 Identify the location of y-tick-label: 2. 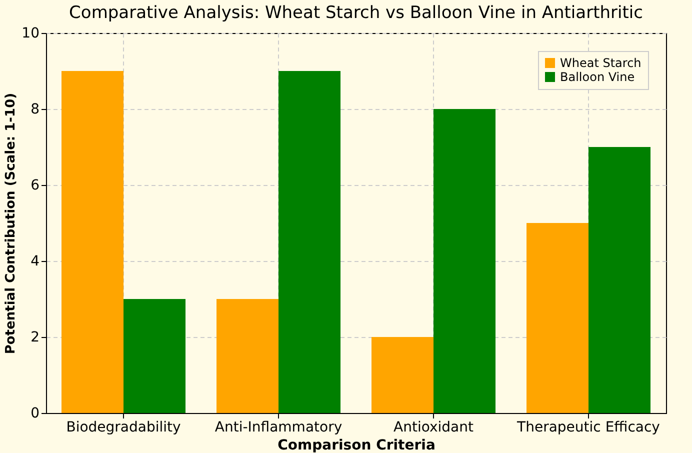
(35, 338).